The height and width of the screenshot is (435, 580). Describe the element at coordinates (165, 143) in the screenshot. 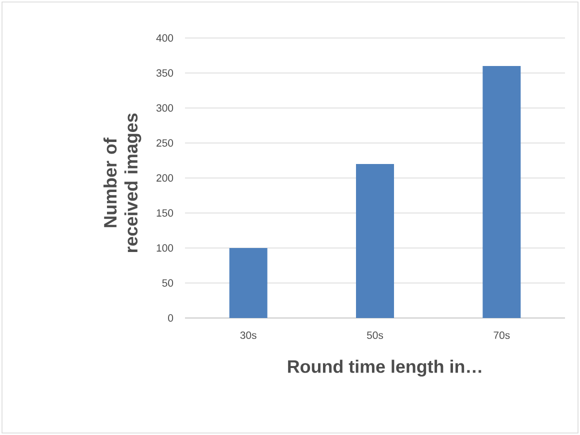

I see `y-tick-label: 250` at that location.